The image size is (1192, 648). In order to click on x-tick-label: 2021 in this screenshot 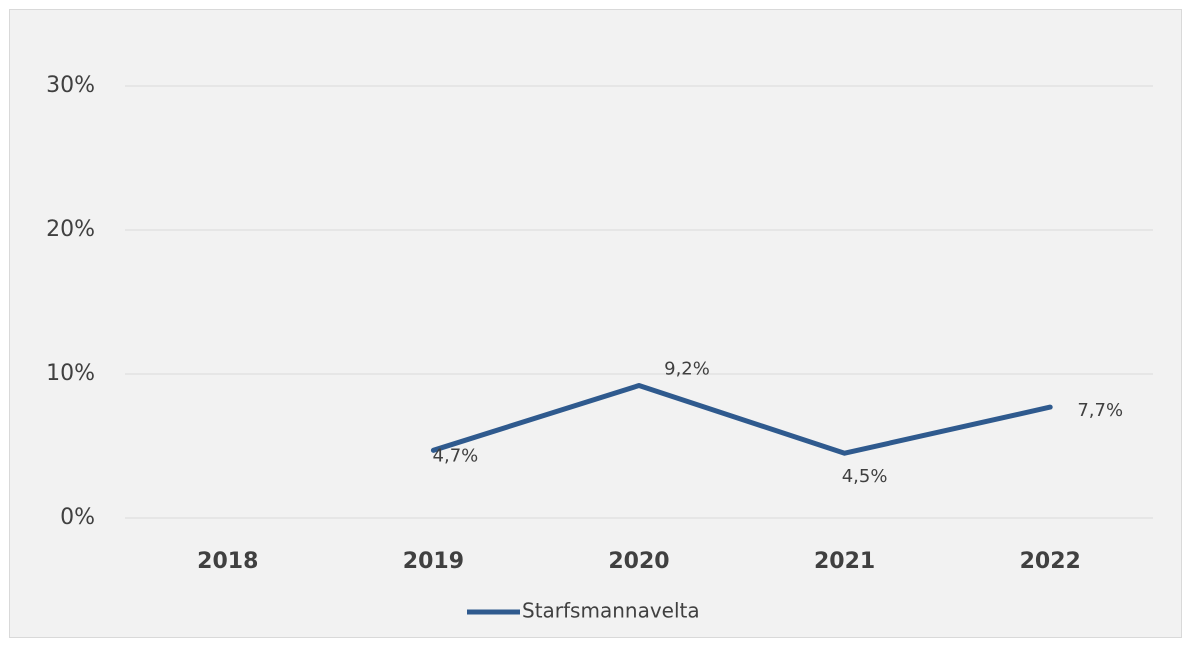, I will do `click(844, 561)`.